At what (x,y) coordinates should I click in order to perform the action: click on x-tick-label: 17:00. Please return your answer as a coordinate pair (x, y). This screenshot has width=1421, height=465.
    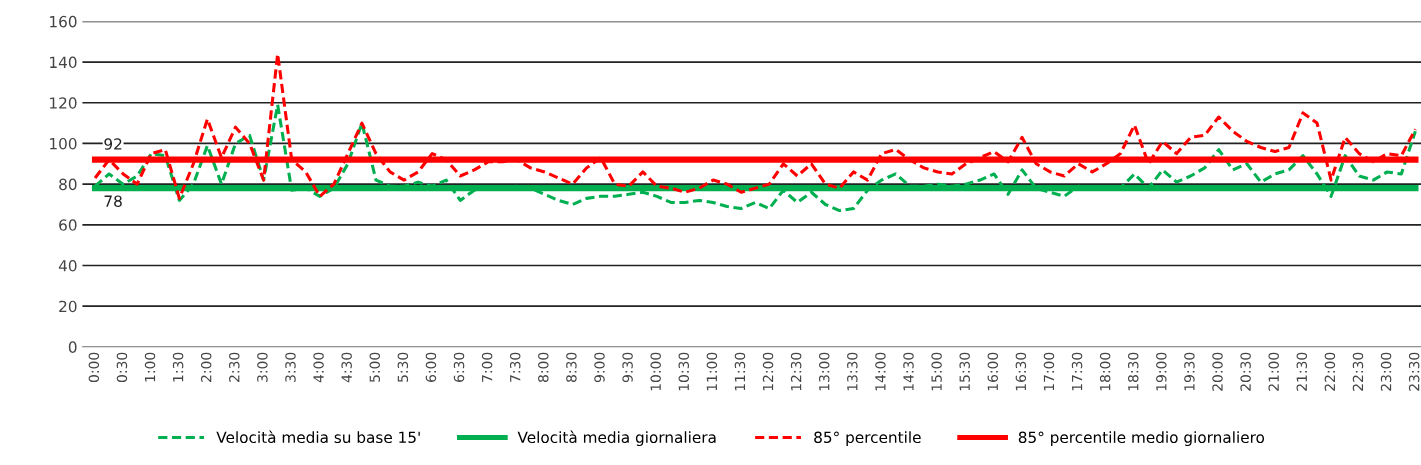
    Looking at the image, I should click on (1049, 371).